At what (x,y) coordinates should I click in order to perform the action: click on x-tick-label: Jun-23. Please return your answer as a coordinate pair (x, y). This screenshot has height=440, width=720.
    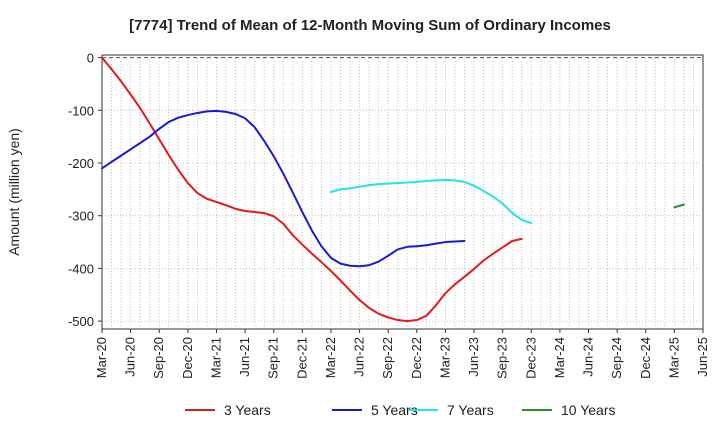
    Looking at the image, I should click on (473, 357).